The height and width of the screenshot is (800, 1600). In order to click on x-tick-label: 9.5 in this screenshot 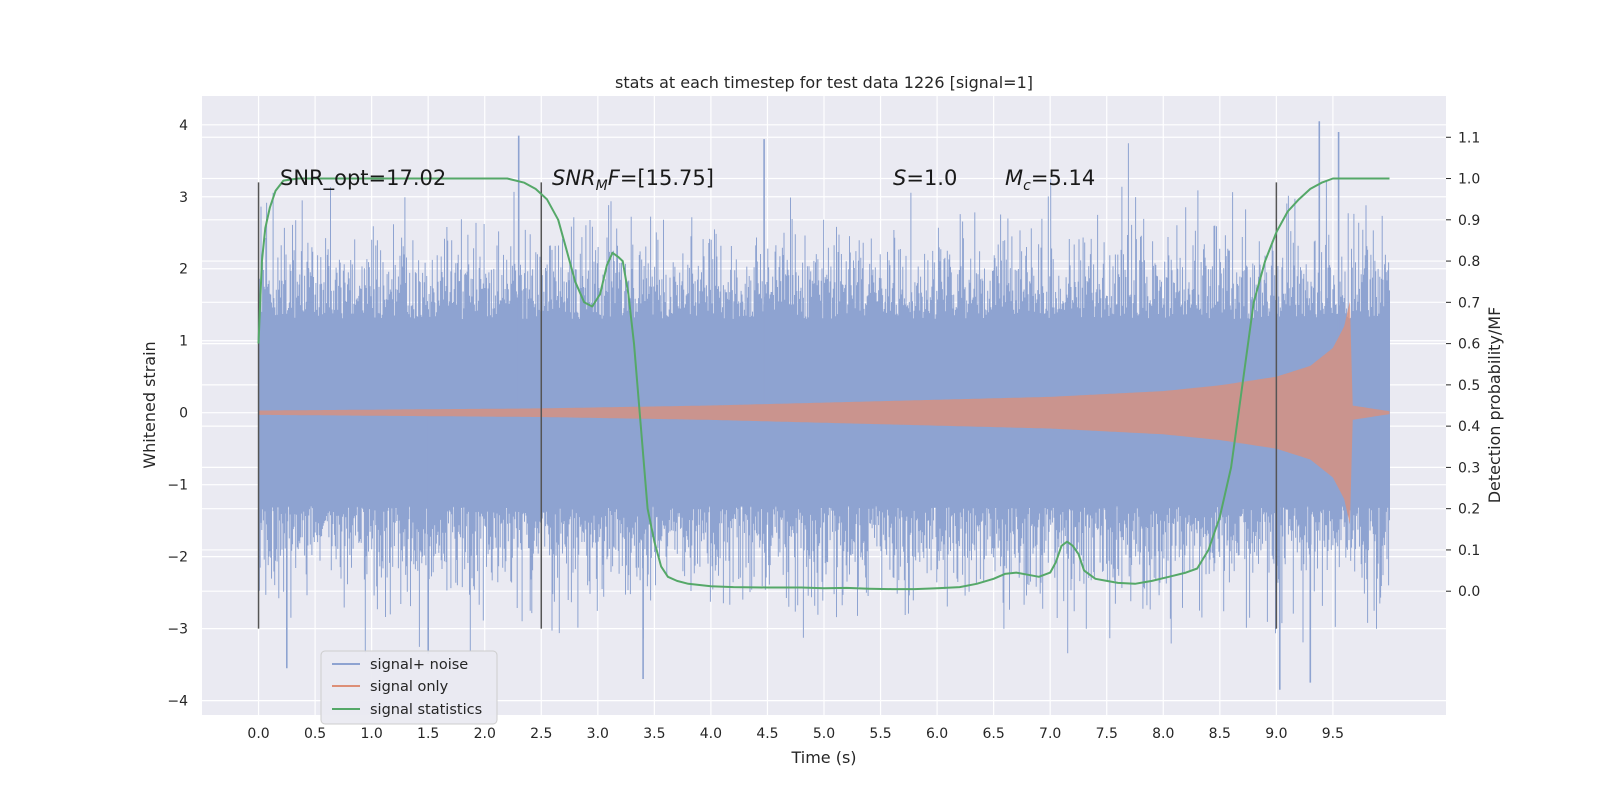, I will do `click(1333, 734)`.